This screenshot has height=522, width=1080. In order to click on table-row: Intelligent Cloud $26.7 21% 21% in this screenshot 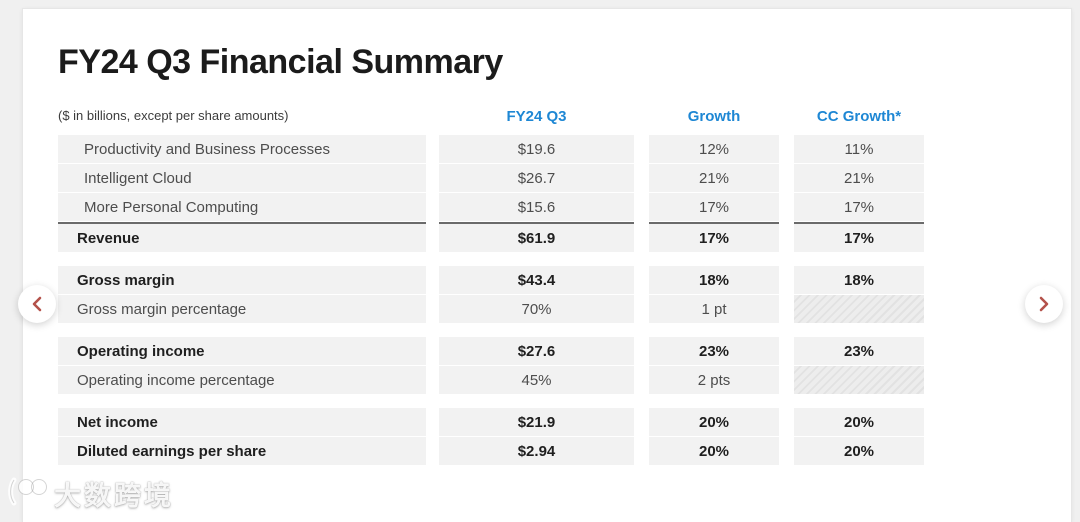, I will do `click(547, 178)`.